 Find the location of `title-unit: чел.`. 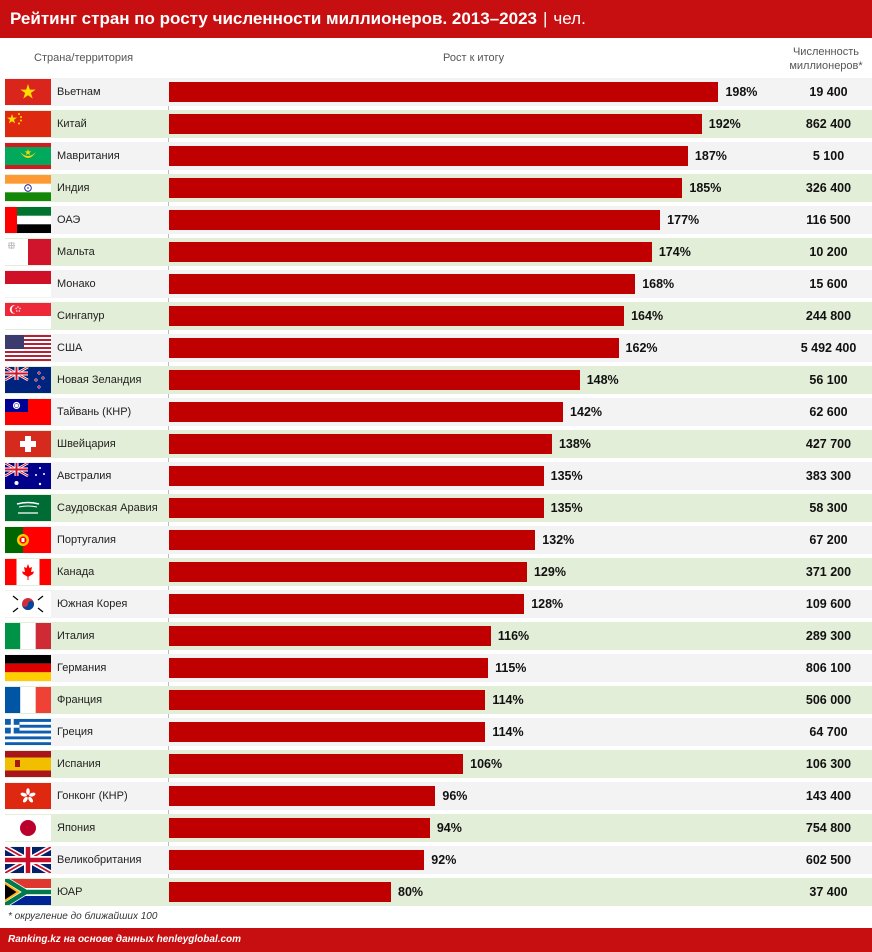

title-unit: чел. is located at coordinates (569, 18).